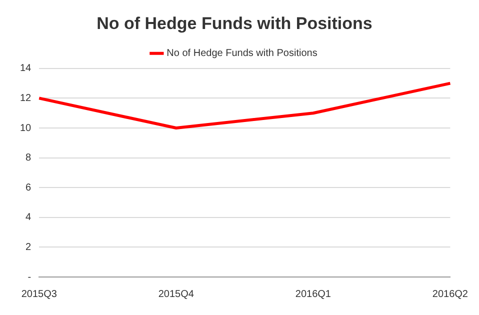 The image size is (479, 315). I want to click on legend-label: No of Hedge Funds with Positions, so click(242, 54).